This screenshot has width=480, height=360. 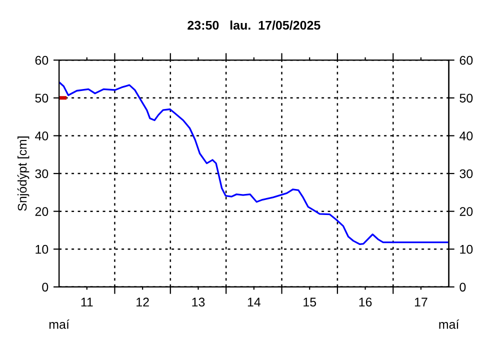 I want to click on x-tick-label: 15, so click(x=310, y=302).